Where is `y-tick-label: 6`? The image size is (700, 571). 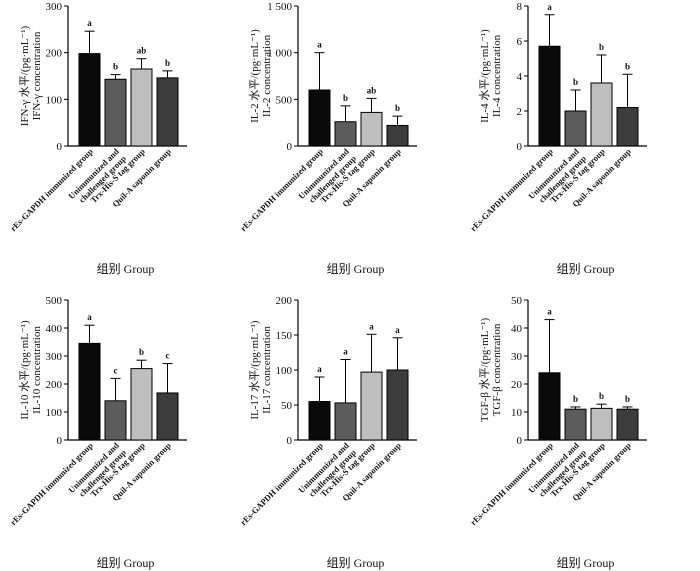
y-tick-label: 6 is located at coordinates (520, 42).